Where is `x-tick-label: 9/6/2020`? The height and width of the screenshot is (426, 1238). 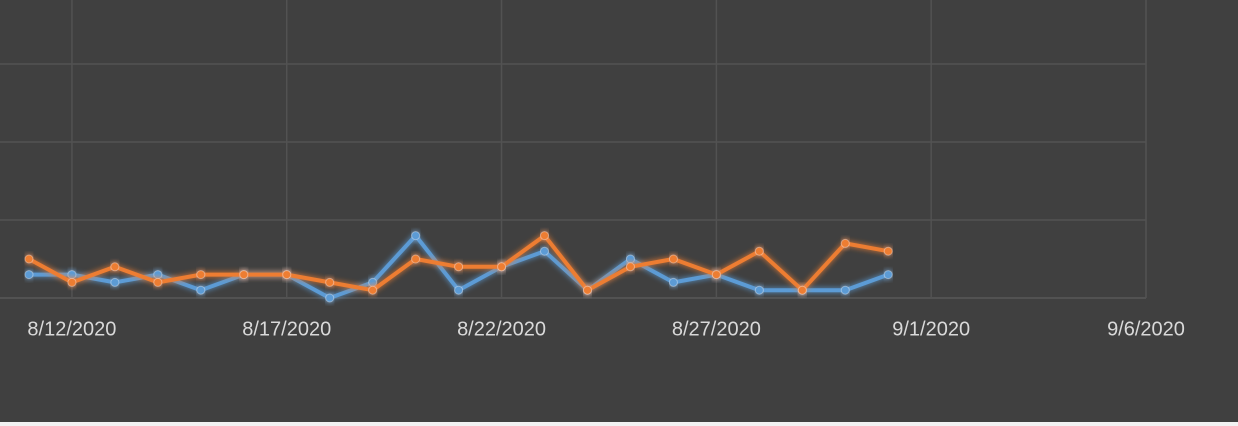 x-tick-label: 9/6/2020 is located at coordinates (1146, 329).